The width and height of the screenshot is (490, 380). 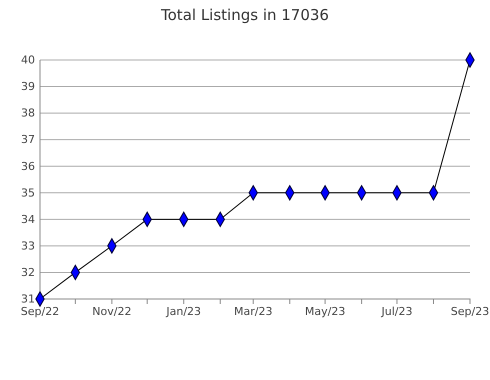 I want to click on x-tick-label: Sep/22, so click(x=40, y=311).